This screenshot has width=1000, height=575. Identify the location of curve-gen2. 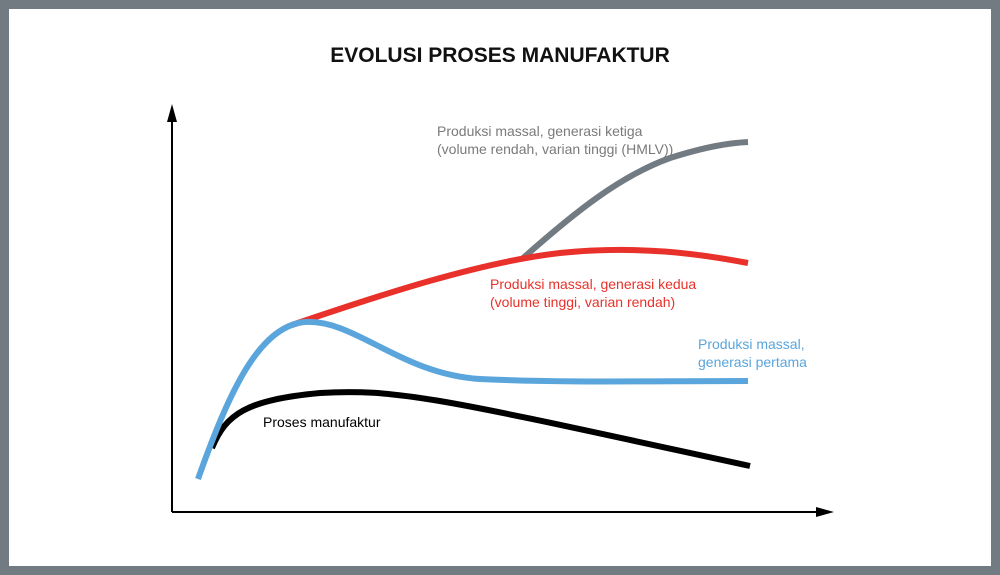
(520, 287).